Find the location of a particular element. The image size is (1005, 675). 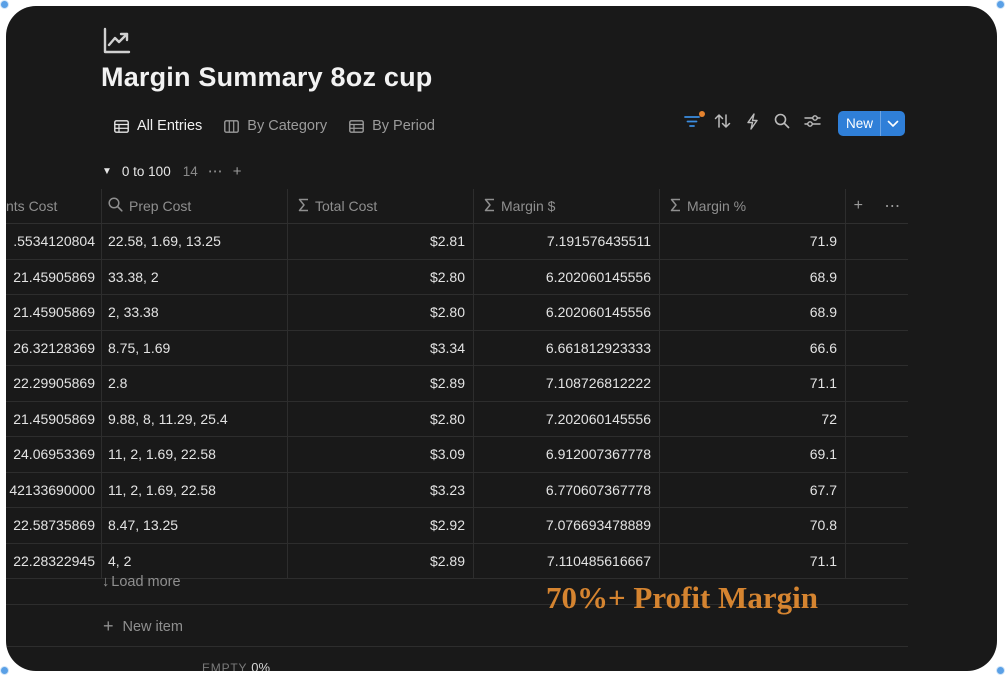

new-item-button: + New item is located at coordinates (143, 626).